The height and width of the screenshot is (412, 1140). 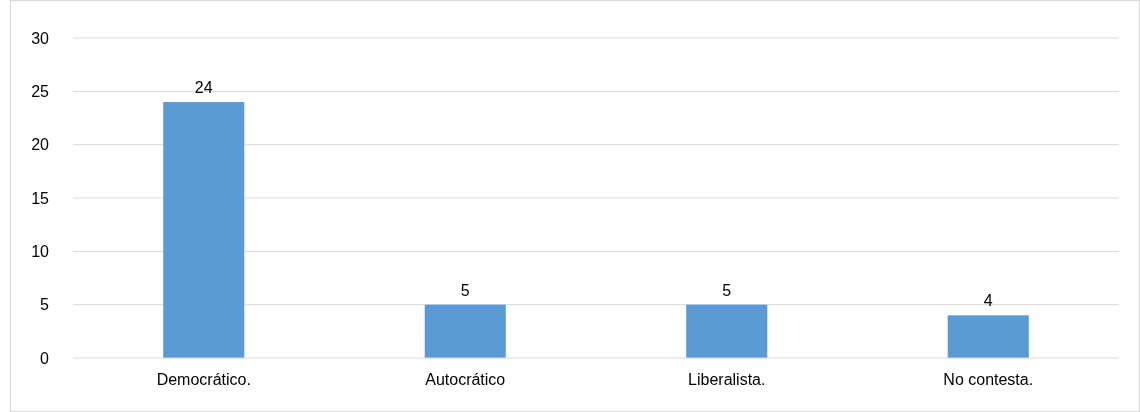 What do you see at coordinates (465, 379) in the screenshot?
I see `x-tick-label: Autocrático` at bounding box center [465, 379].